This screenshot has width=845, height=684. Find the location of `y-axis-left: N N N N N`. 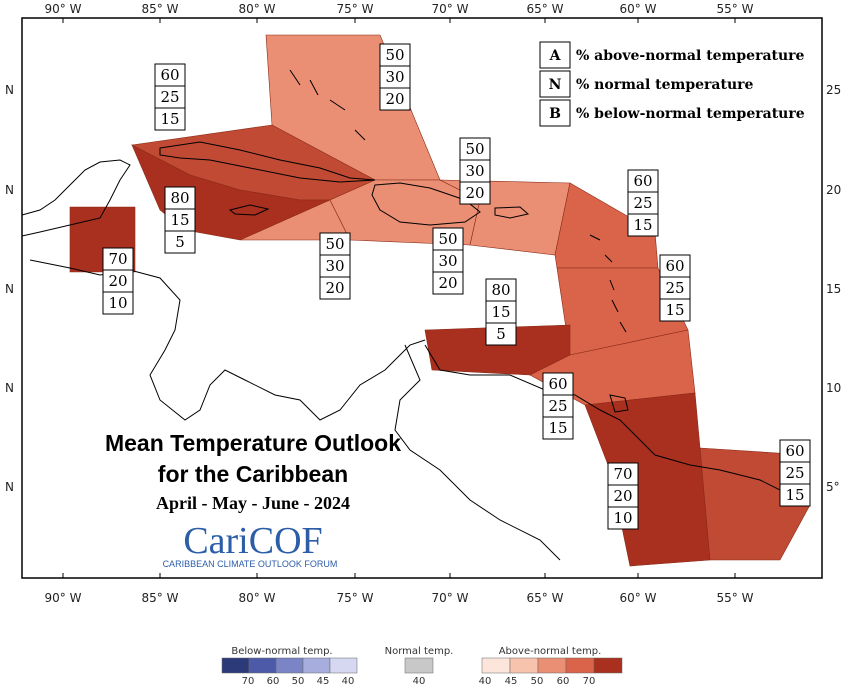

y-axis-left: N N N N N is located at coordinates (9, 288).